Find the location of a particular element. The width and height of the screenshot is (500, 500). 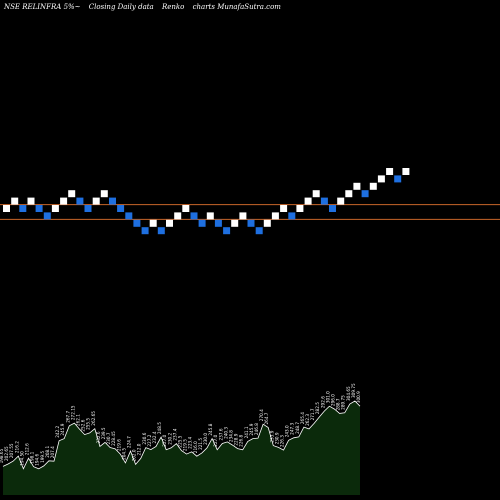

chart-kind-label: Renko is located at coordinates (173, 7).